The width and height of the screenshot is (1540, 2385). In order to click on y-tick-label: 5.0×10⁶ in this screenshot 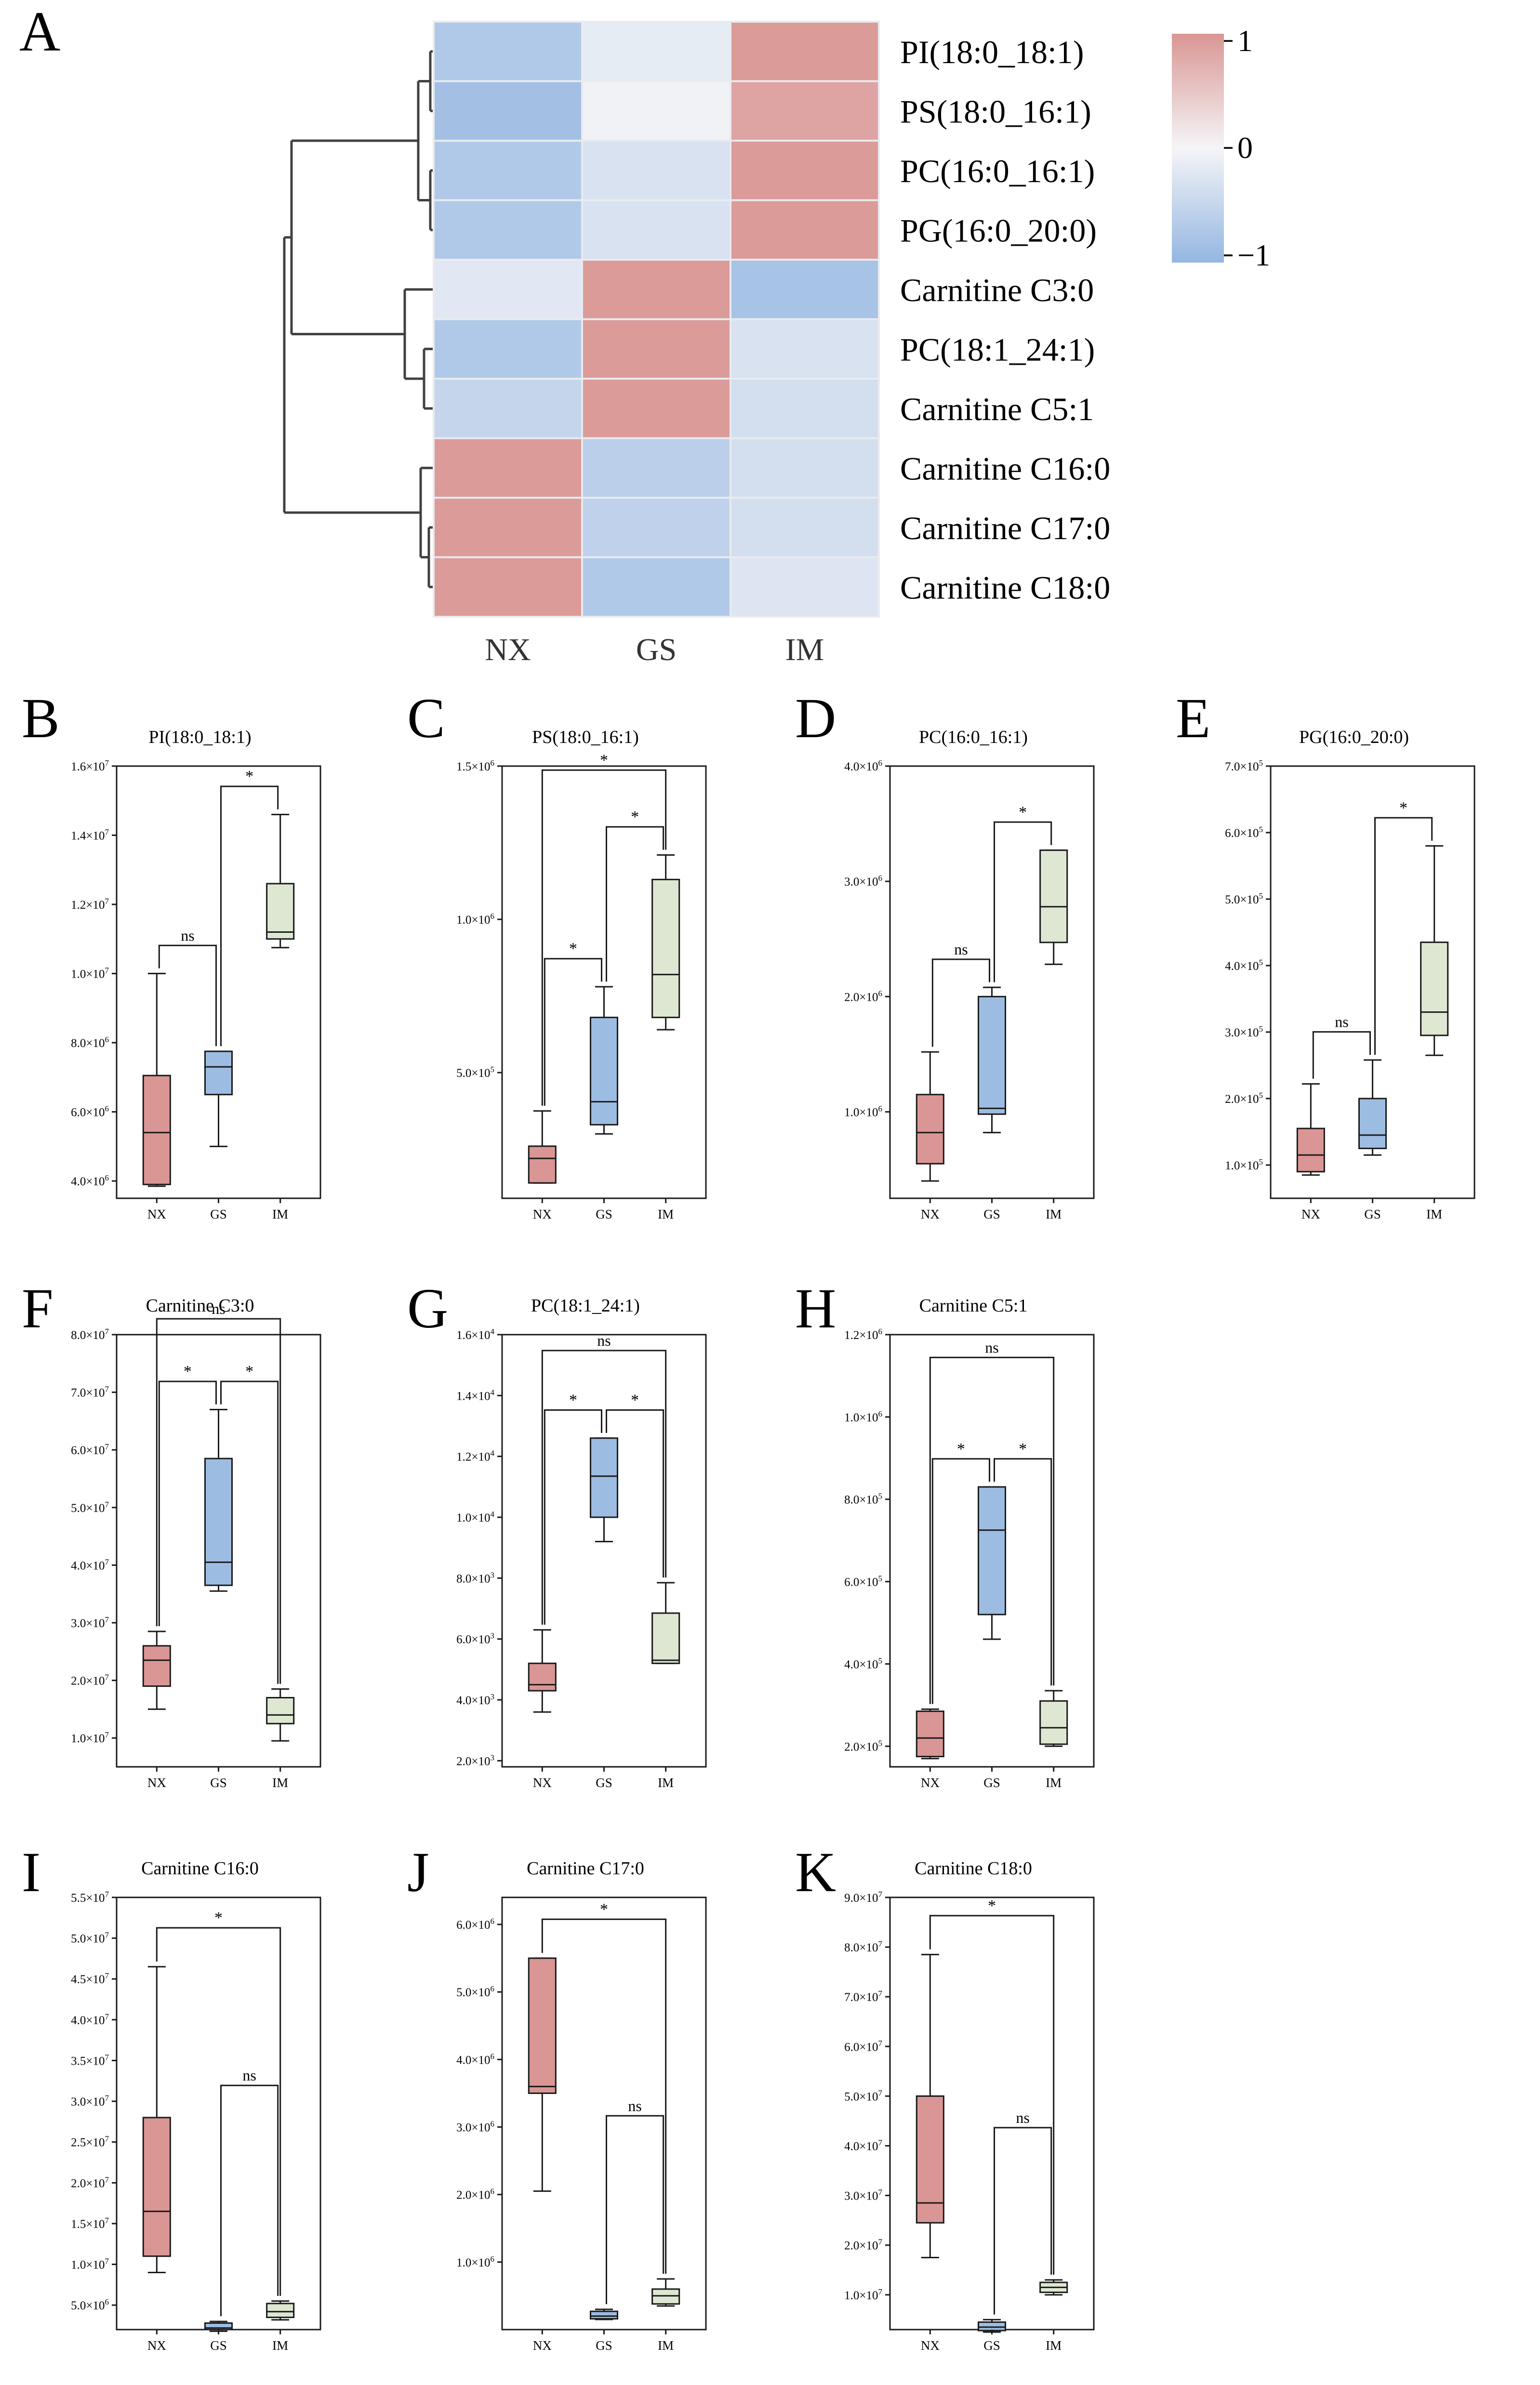, I will do `click(90, 2304)`.